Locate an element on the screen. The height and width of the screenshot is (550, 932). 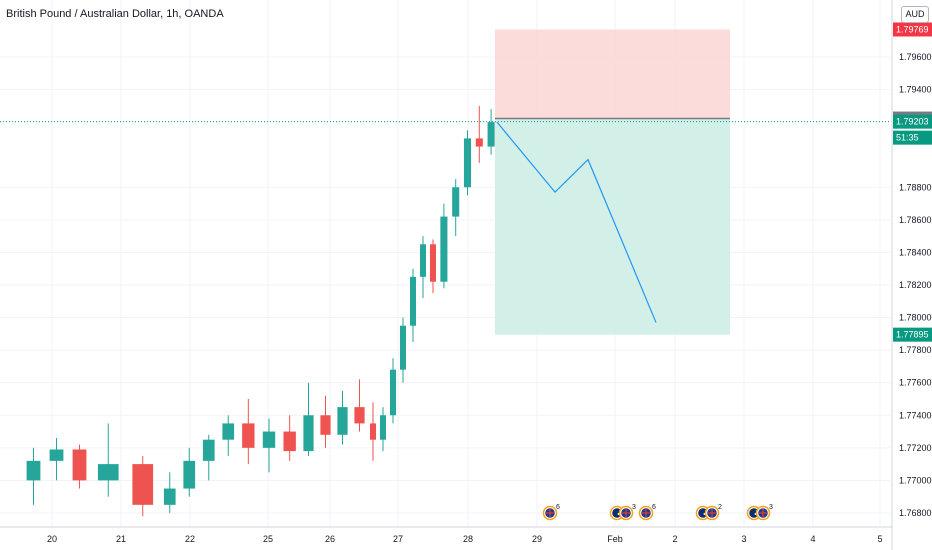
price-label-text: 1.77895 is located at coordinates (912, 335).